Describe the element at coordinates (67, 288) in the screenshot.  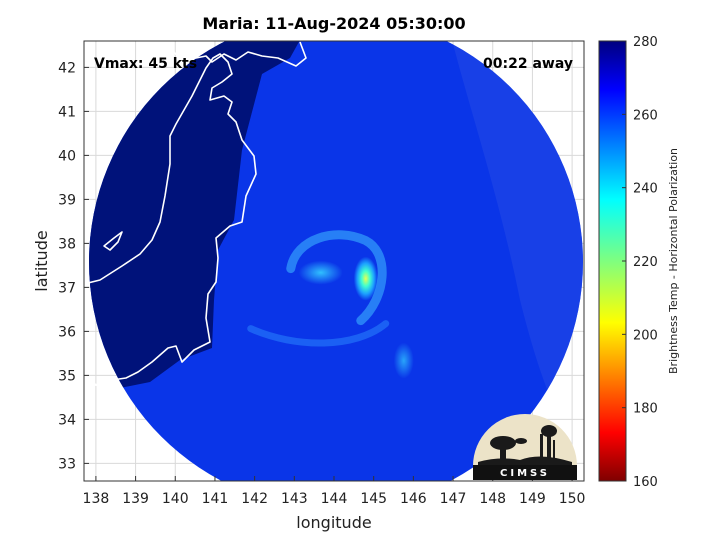
I see `y-tick-label: 37` at that location.